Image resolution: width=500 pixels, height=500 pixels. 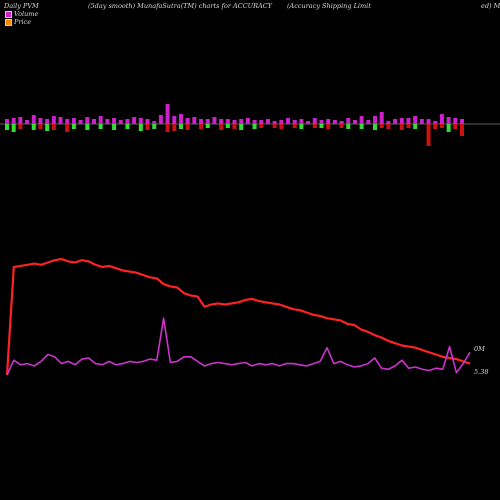 I want to click on header-left: Daily PVM, so click(x=21, y=6).